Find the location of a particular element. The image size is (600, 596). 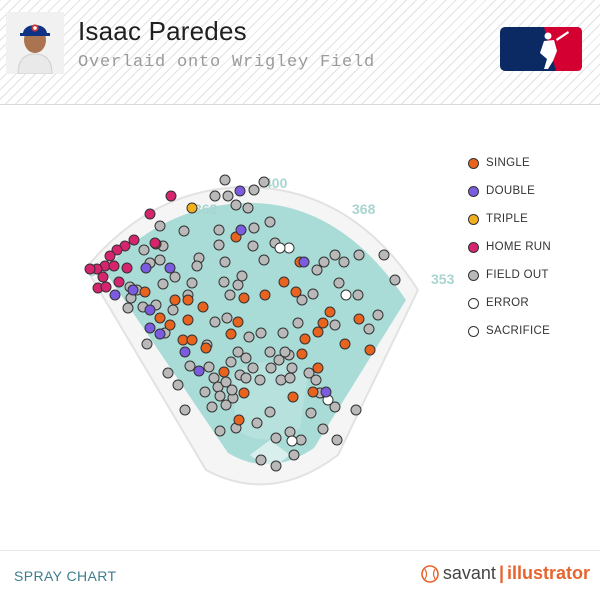

legend-item-single: SINGLE is located at coordinates (509, 163).